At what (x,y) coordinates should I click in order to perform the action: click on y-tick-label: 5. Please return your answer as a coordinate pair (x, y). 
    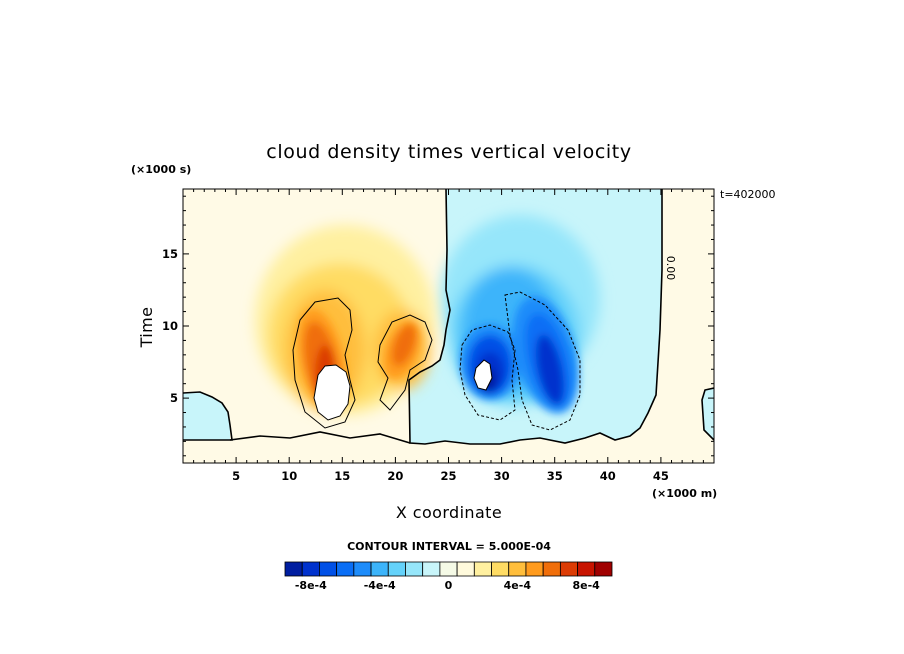
    Looking at the image, I should click on (174, 398).